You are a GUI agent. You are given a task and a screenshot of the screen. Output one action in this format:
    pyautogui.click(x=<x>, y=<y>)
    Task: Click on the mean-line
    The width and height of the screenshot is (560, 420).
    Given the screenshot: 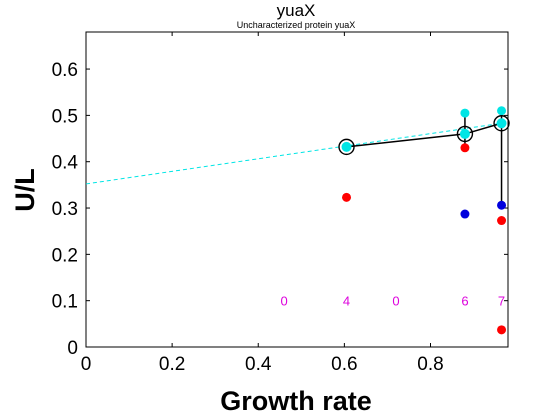 What is the action you would take?
    pyautogui.click(x=424, y=135)
    